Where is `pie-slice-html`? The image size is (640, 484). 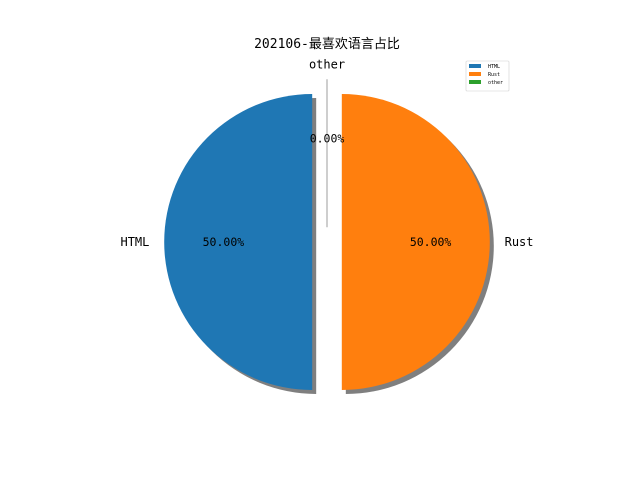 pie-slice-html is located at coordinates (238, 242).